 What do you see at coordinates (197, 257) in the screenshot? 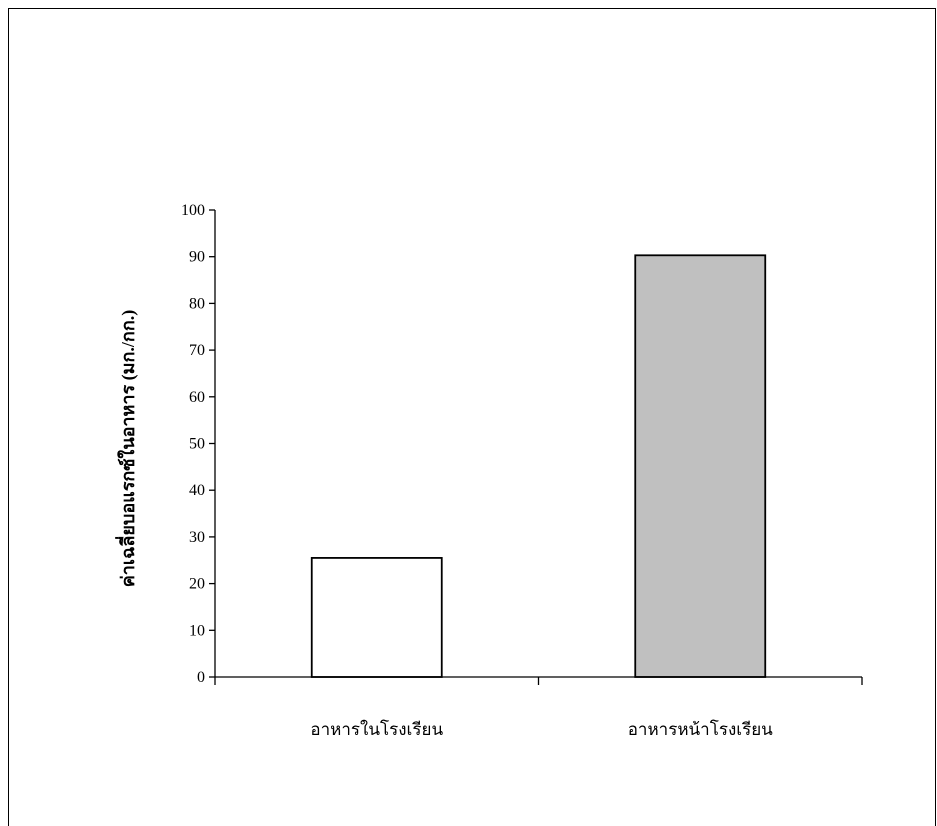
I see `y-tick-label: 90` at bounding box center [197, 257].